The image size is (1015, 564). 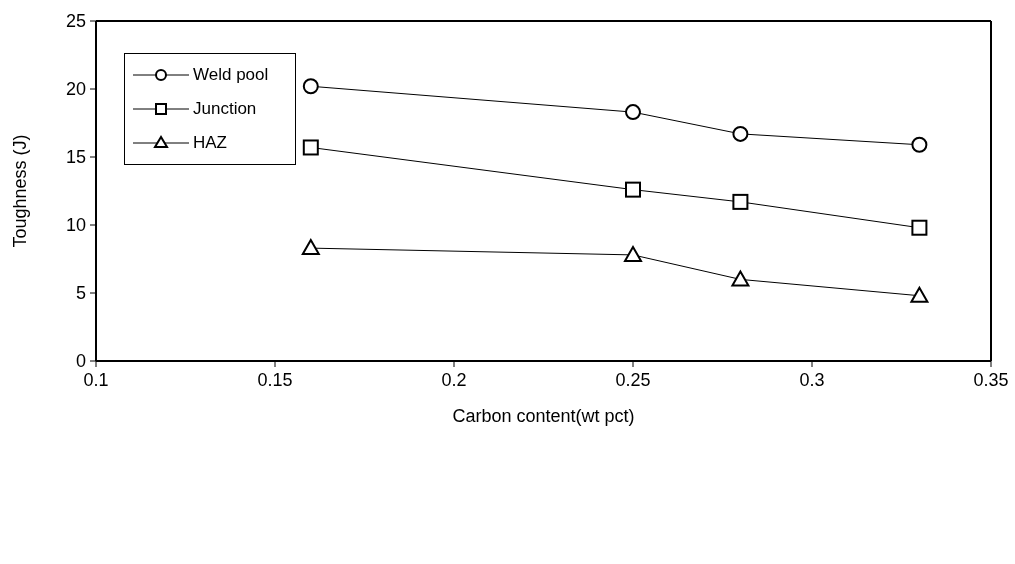 I want to click on x-tick-label: 0.25, so click(x=633, y=379).